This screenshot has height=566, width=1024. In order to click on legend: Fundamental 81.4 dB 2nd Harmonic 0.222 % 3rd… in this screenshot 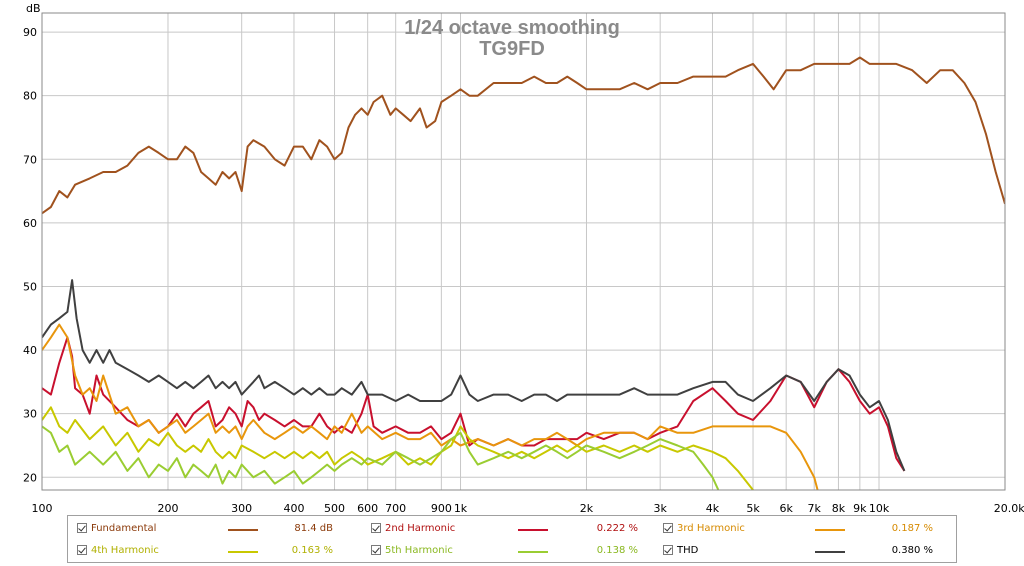, I will do `click(512, 539)`.